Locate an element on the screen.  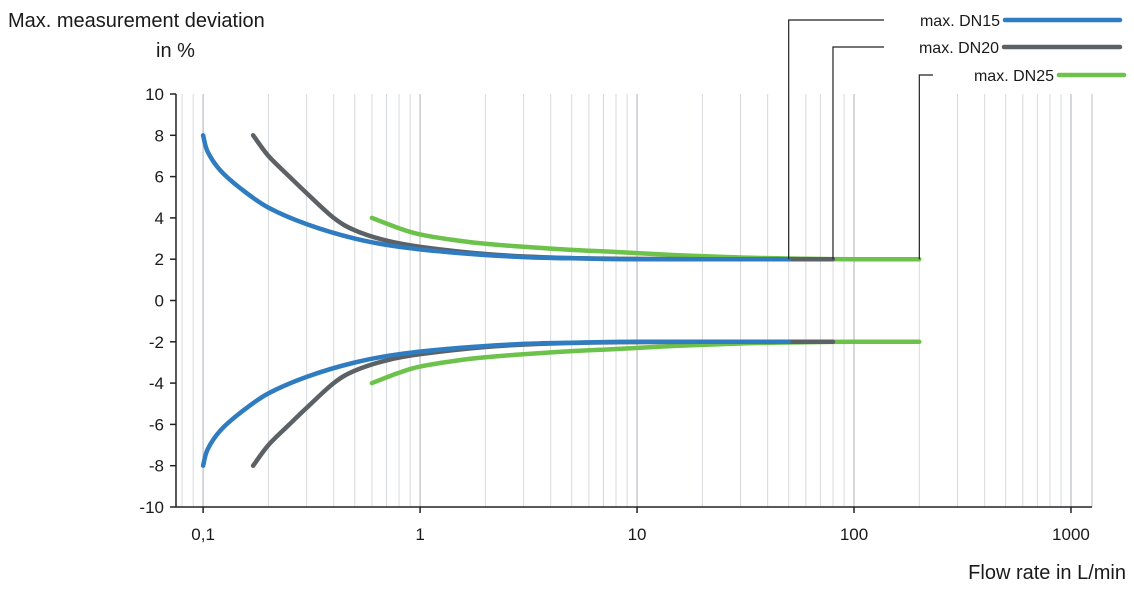
y-axis-label-line-1: Max. measurement deviation is located at coordinates (136, 21).